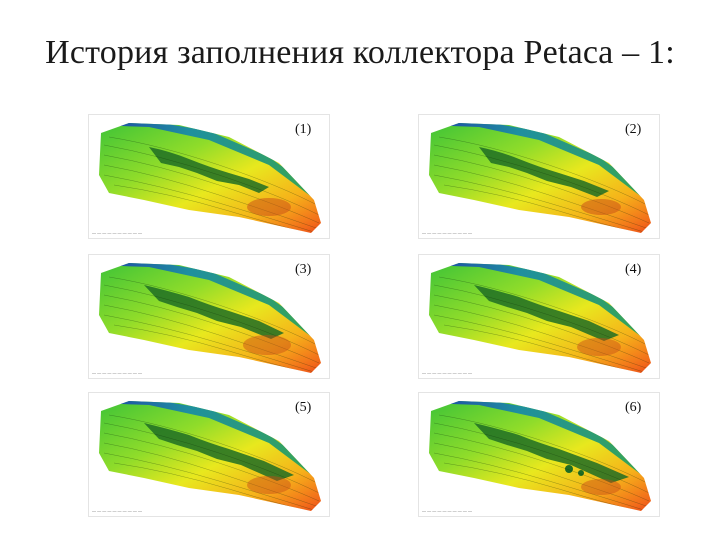  What do you see at coordinates (633, 407) in the screenshot?
I see `panel-label: (6)` at bounding box center [633, 407].